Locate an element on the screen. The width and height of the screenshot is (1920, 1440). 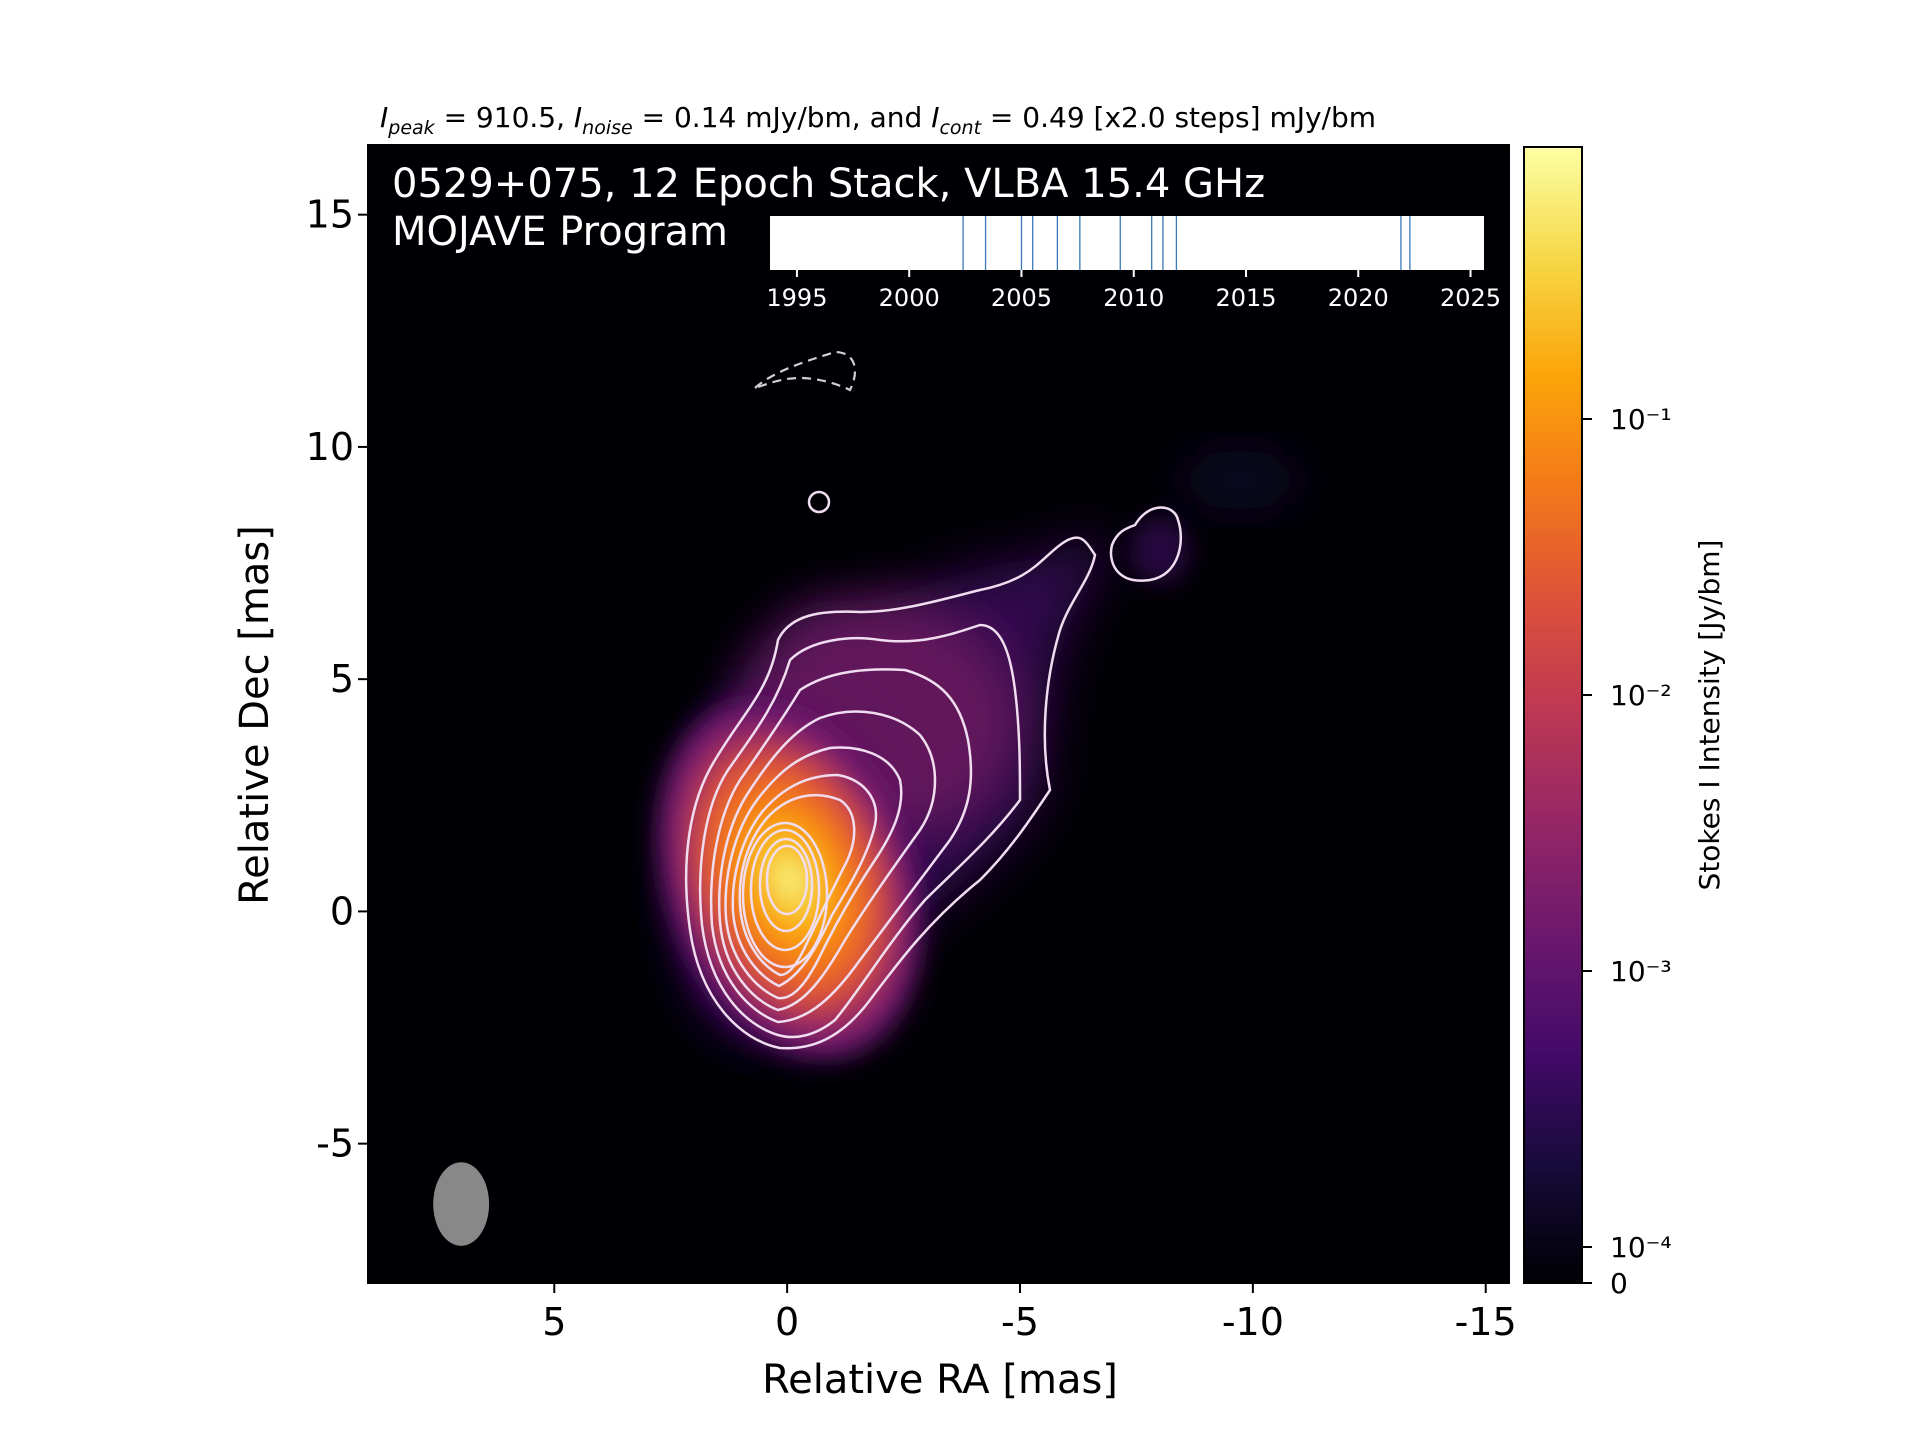
epoch-timeline is located at coordinates (1127, 243).